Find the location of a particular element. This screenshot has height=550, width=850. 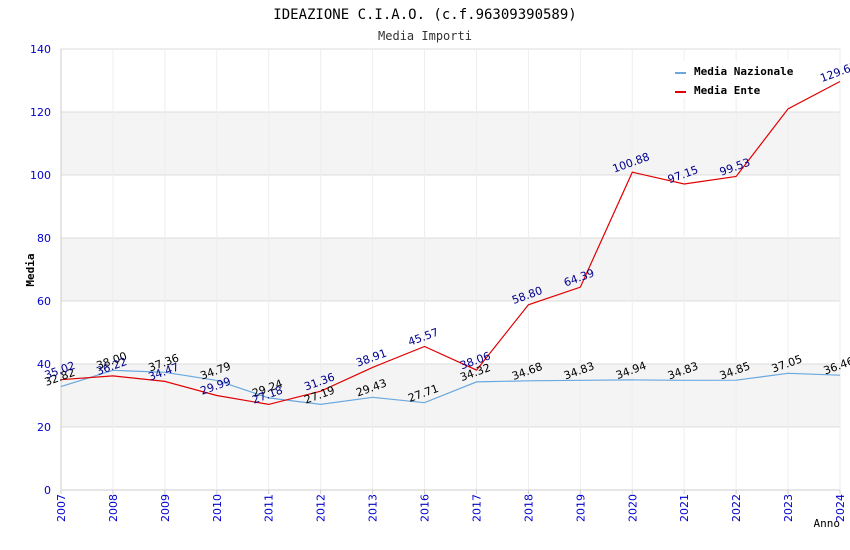

x-tick-label: 2017 is located at coordinates (476, 508).